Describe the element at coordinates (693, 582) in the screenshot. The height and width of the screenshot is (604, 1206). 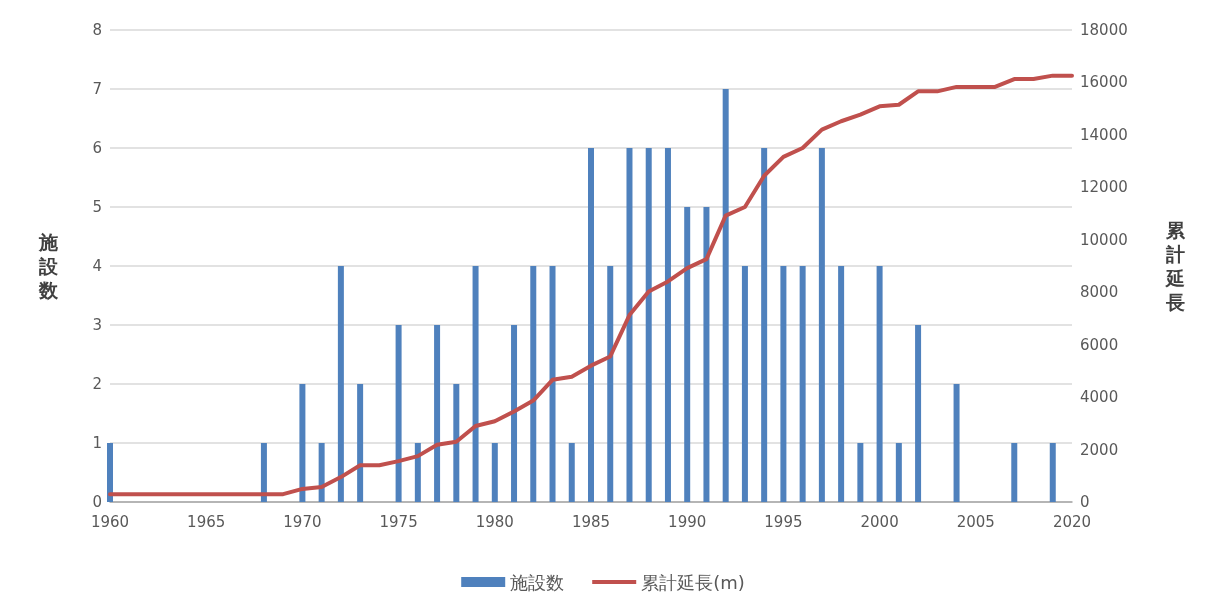
I see `legend-label: 累計延長(m)` at that location.